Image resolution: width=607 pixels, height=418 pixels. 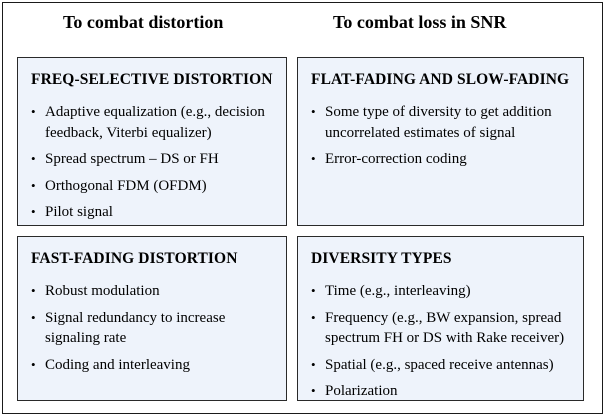 I want to click on panel-title: FREQ-SELECTIVE DISTORTION, so click(x=152, y=79).